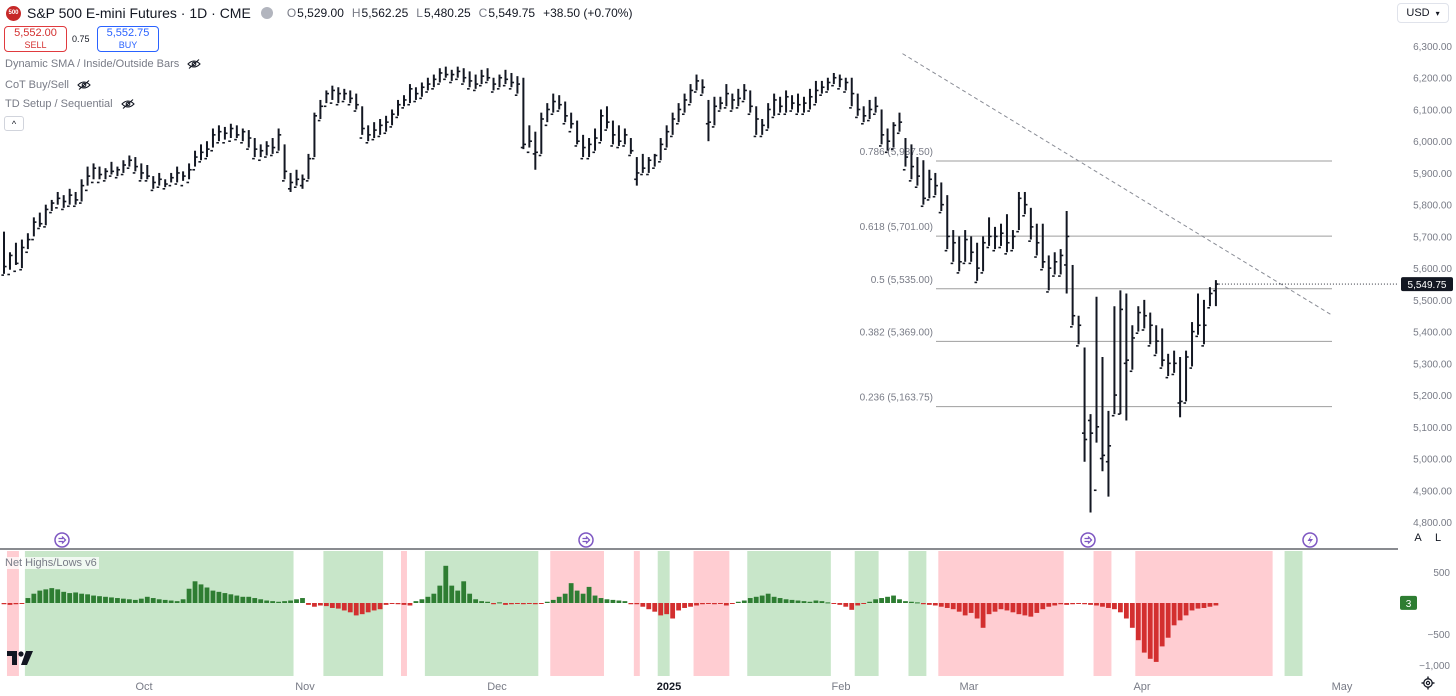 This screenshot has width=1456, height=696. What do you see at coordinates (1438, 538) in the screenshot?
I see `log-scale-button: L` at bounding box center [1438, 538].